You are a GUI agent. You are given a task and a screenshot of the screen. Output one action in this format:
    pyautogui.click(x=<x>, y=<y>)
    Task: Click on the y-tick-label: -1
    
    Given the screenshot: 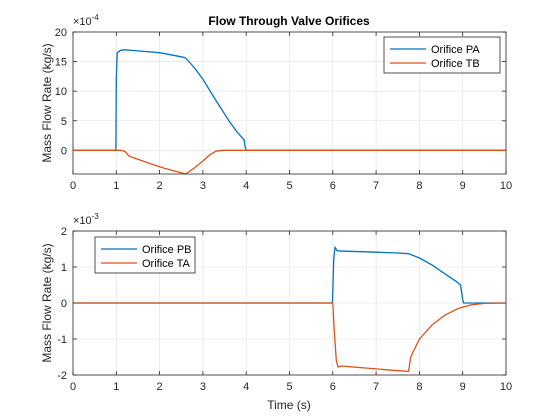 What is the action you would take?
    pyautogui.click(x=62, y=340)
    